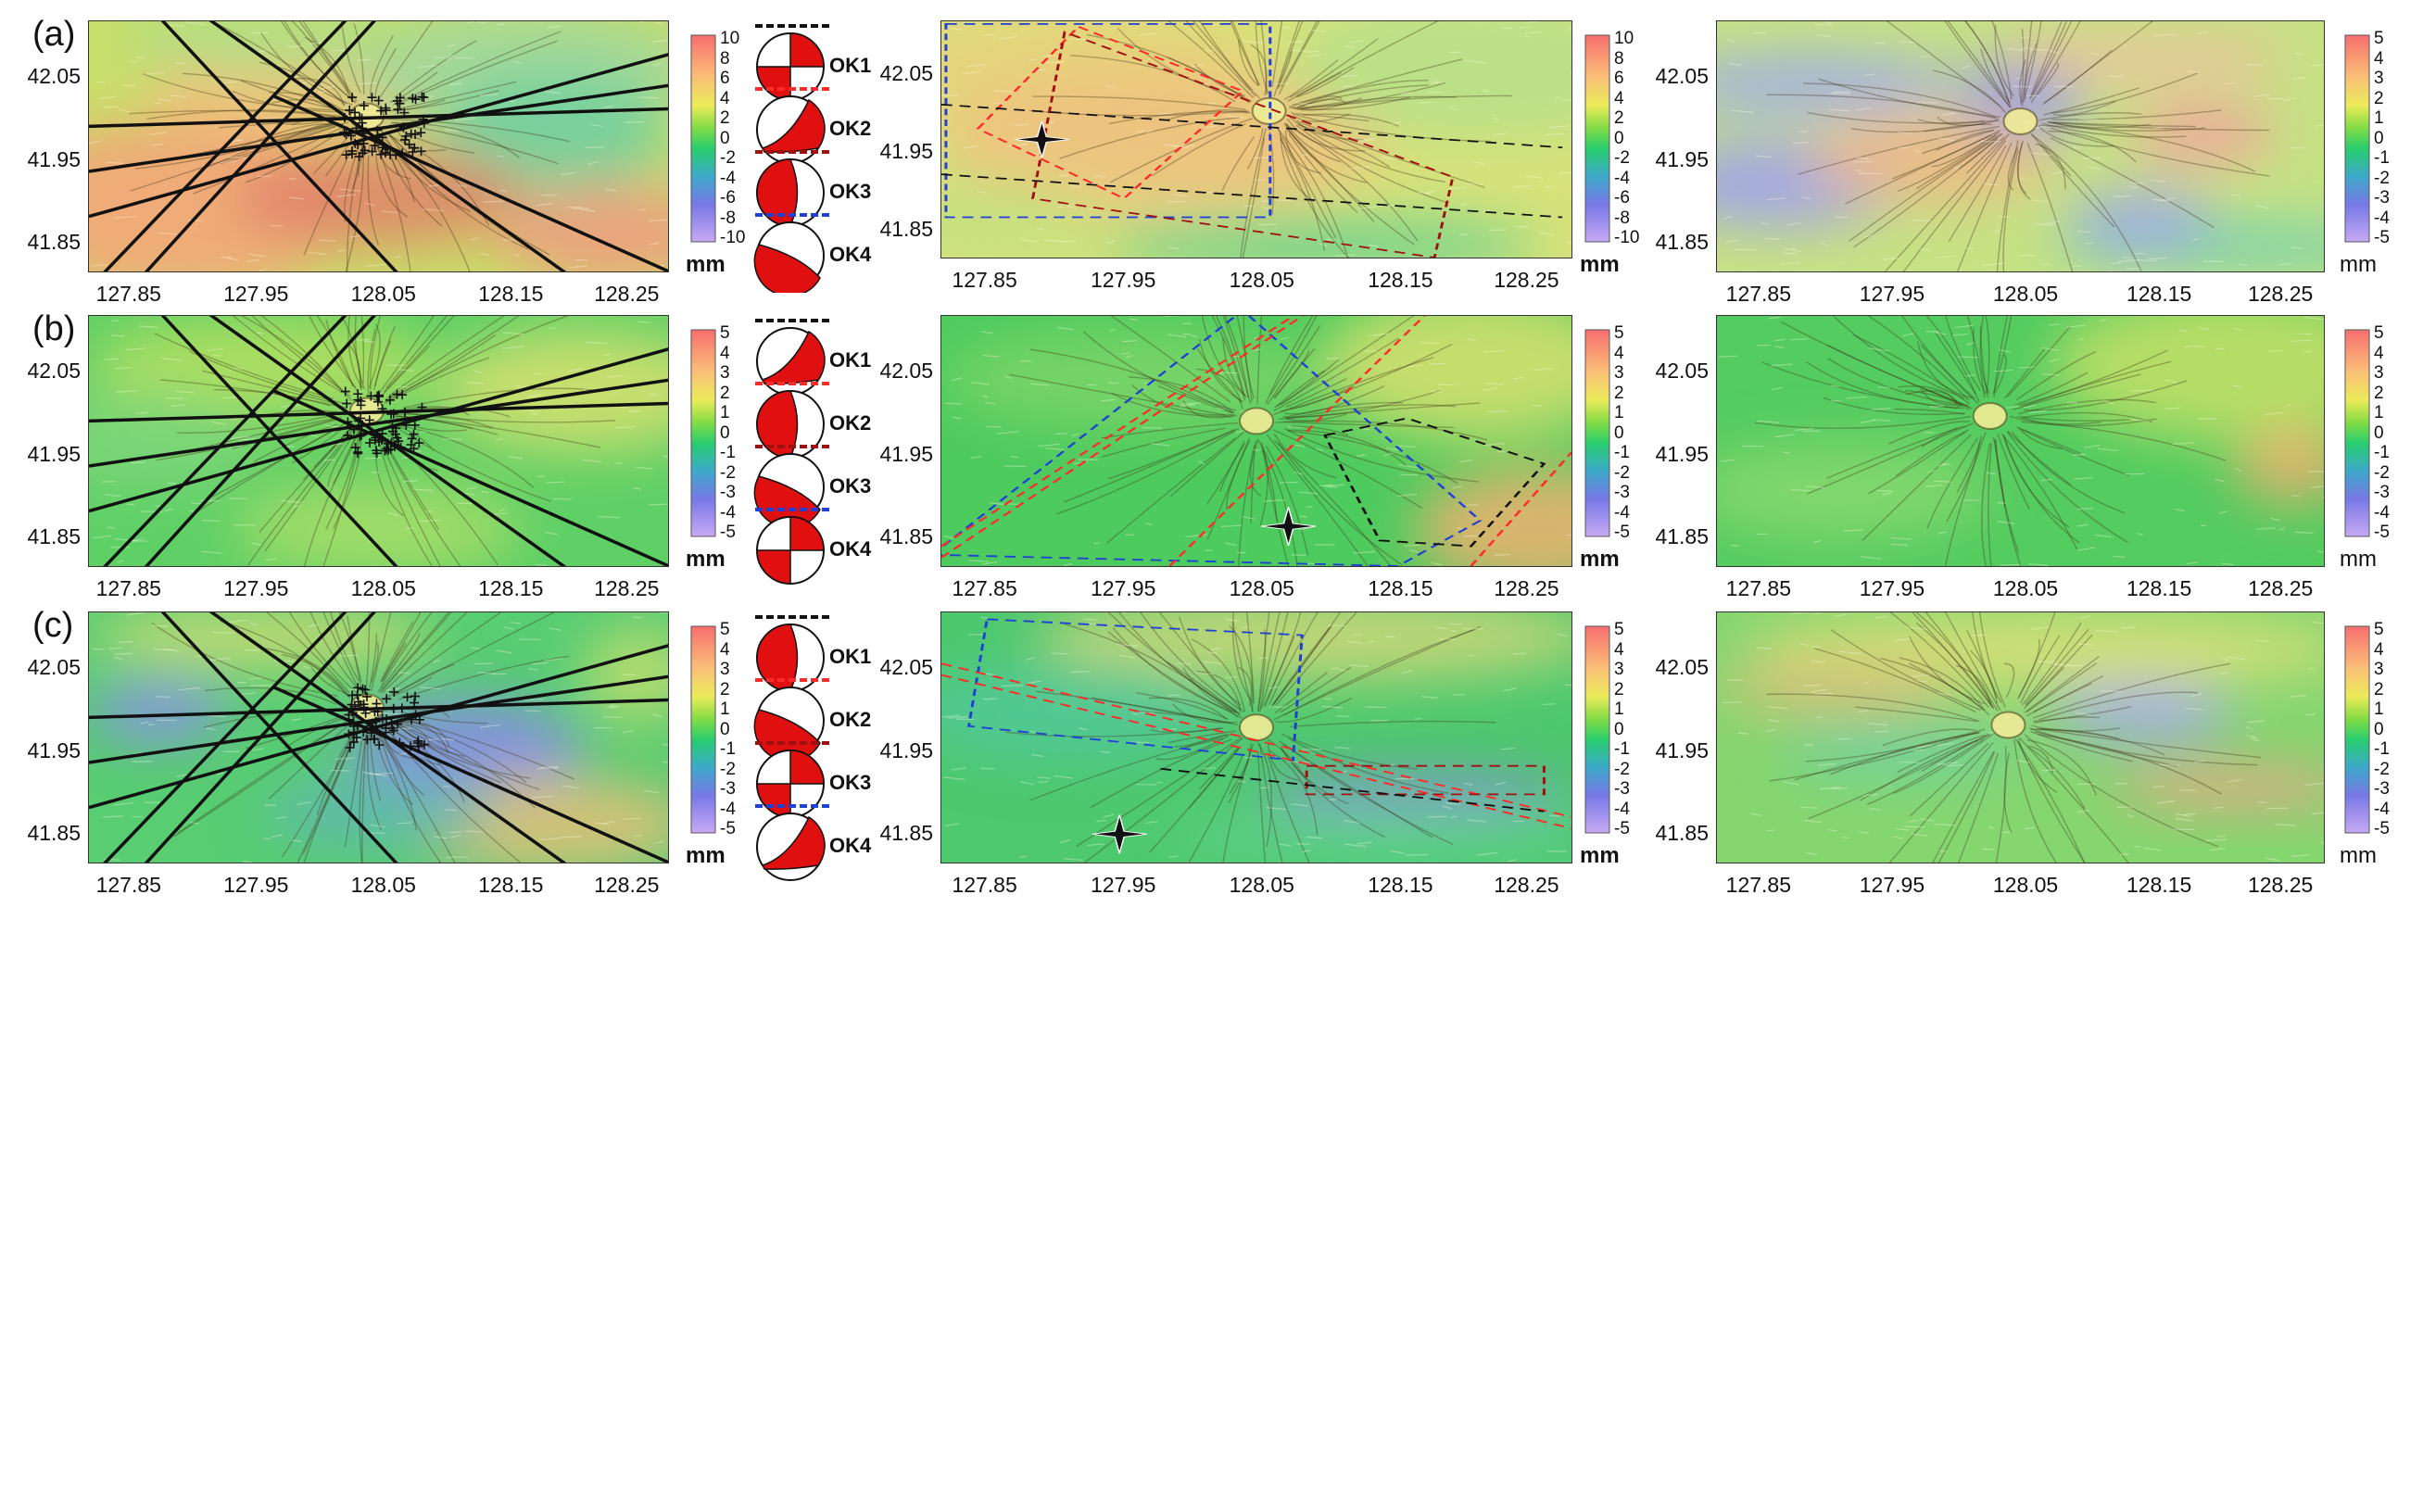  I want to click on terrain-relief, so click(1257, 441).